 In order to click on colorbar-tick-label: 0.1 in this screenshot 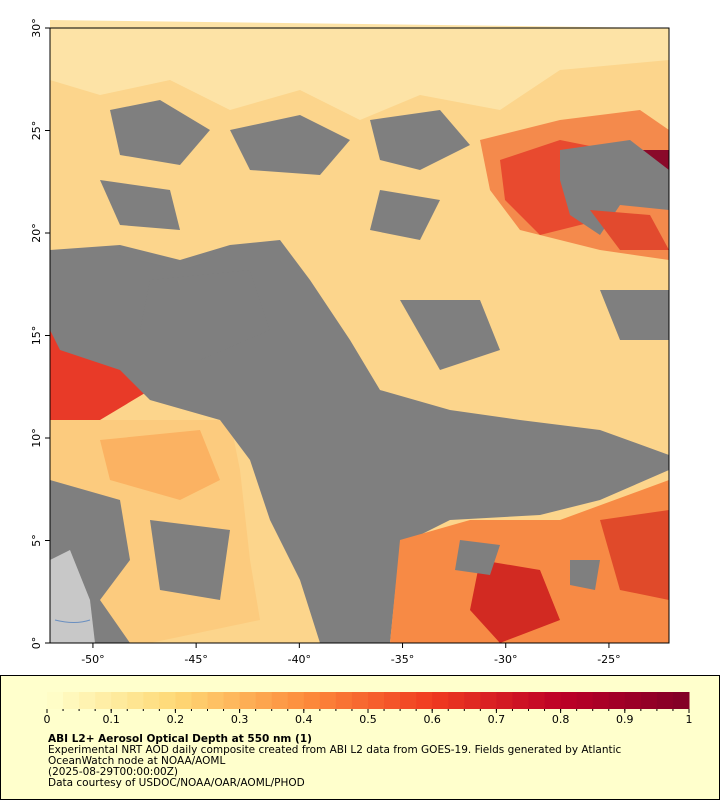, I will do `click(111, 719)`.